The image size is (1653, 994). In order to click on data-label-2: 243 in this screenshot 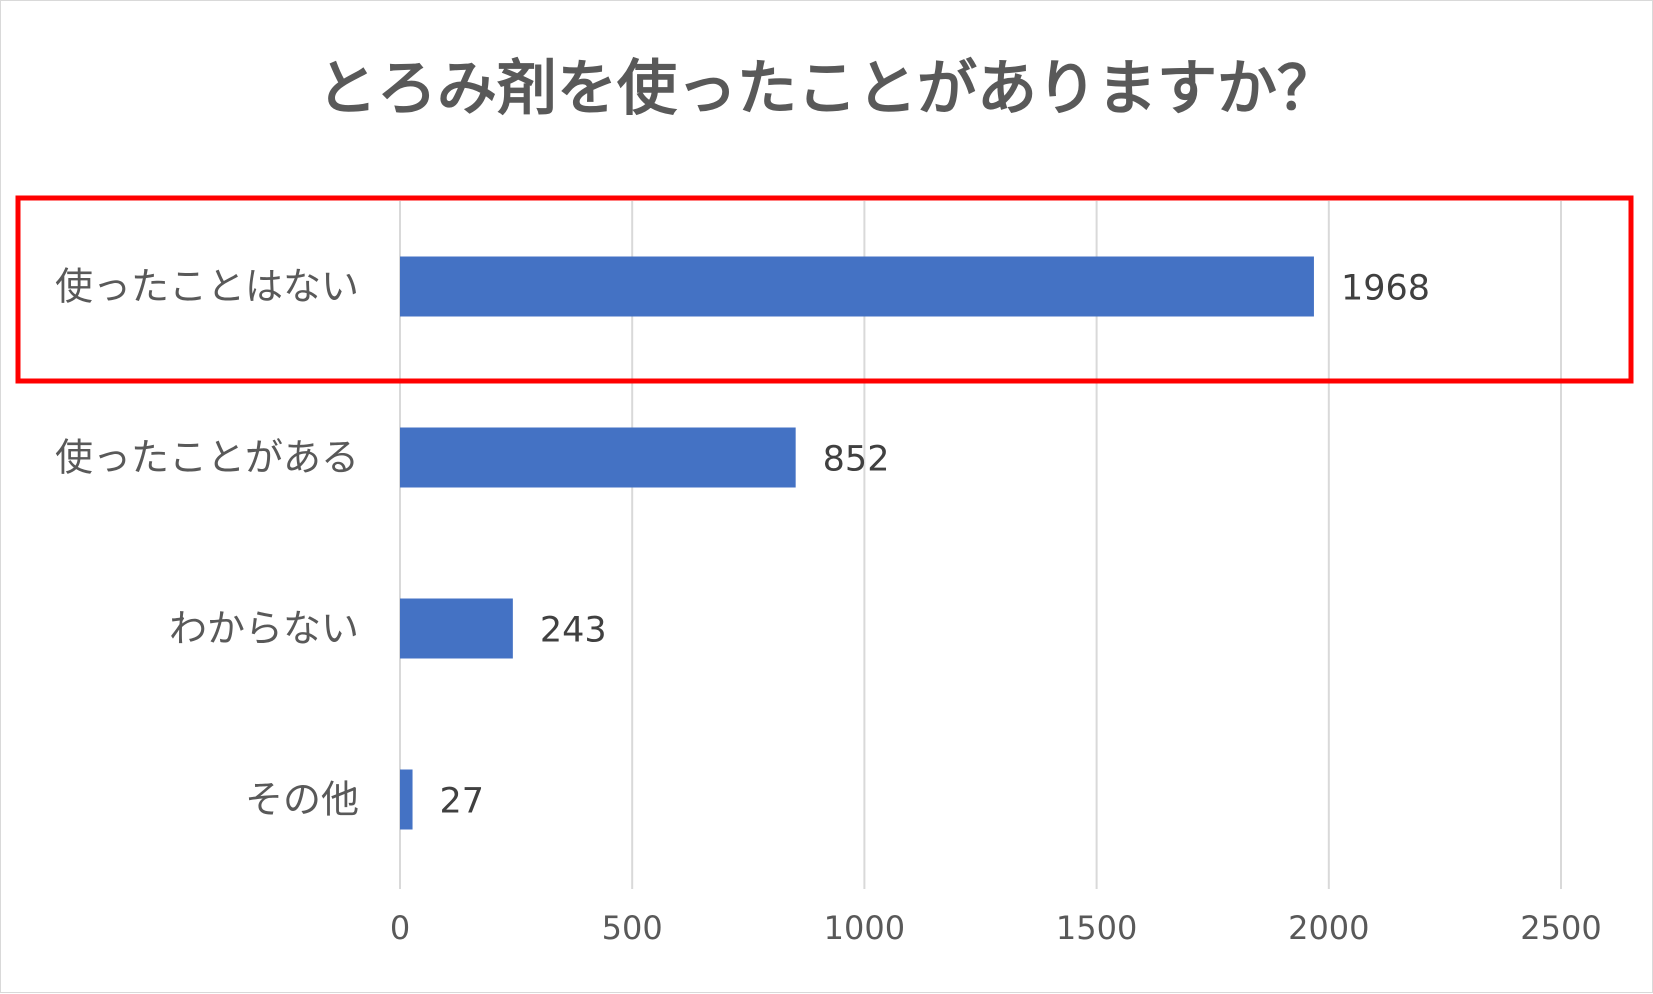, I will do `click(573, 631)`.